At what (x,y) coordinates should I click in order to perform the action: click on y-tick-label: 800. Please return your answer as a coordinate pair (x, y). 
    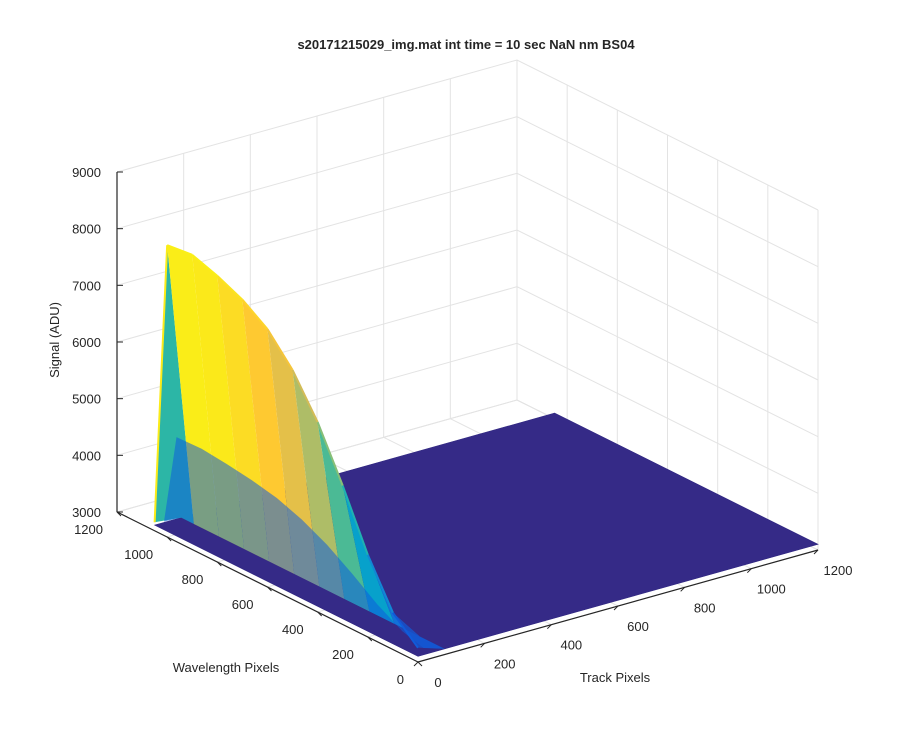
    Looking at the image, I should click on (193, 579).